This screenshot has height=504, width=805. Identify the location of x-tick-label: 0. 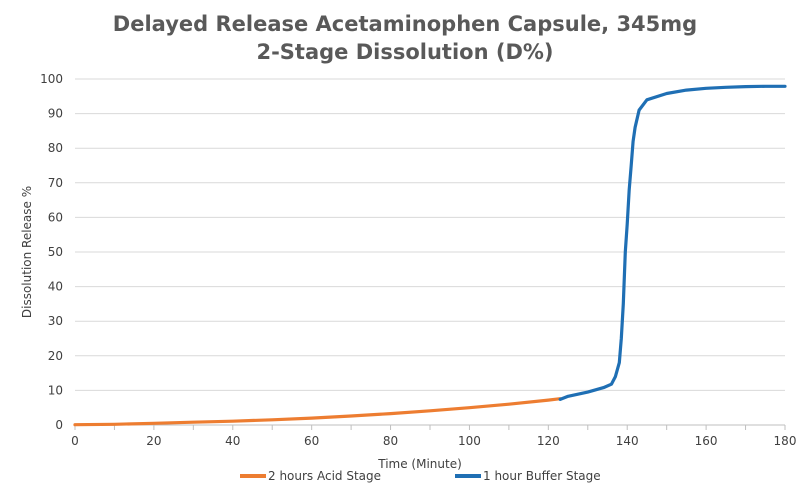
(75, 441).